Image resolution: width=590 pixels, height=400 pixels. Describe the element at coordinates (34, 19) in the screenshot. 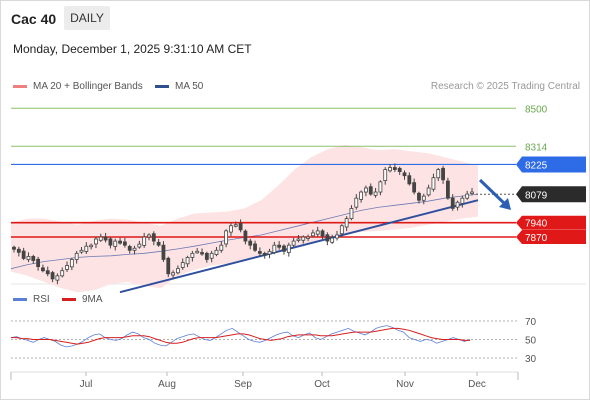

I see `instrument-title: Cac 40` at that location.